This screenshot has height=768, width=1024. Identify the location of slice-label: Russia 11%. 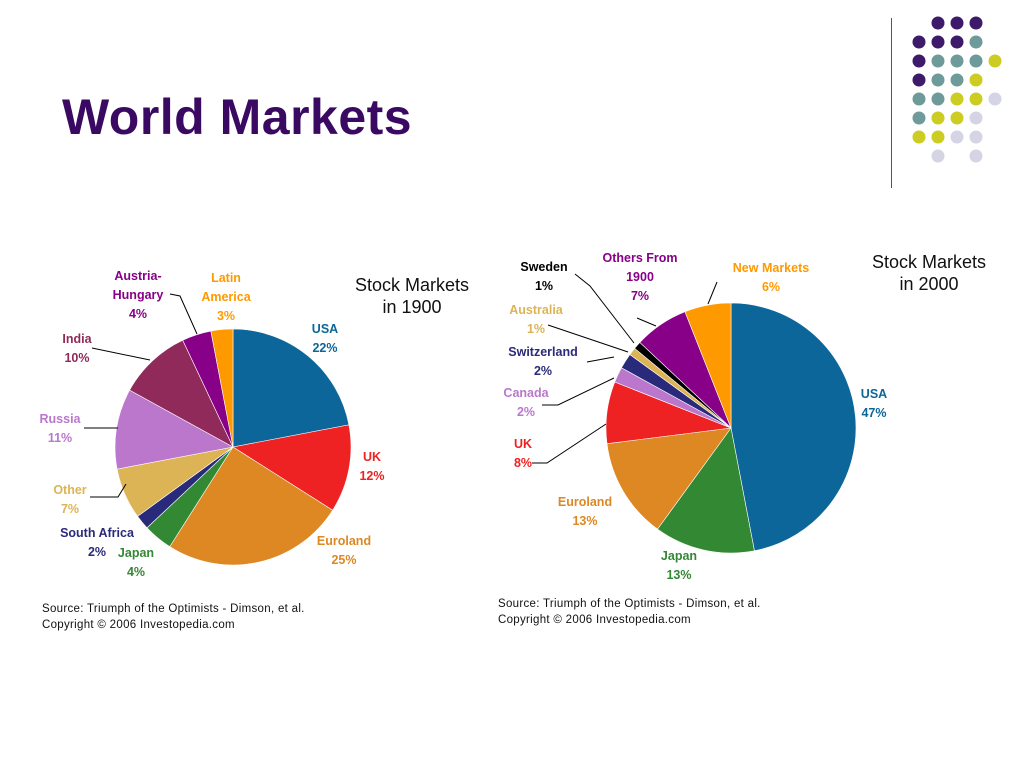
(61, 428).